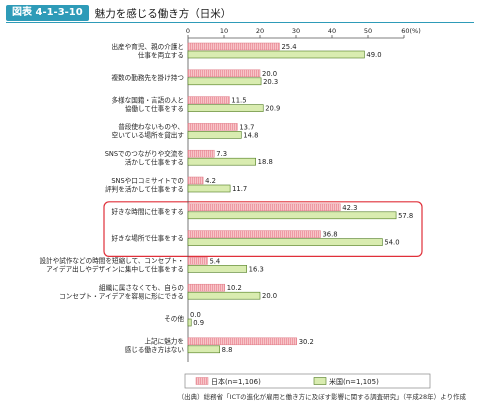  I want to click on category-label: 好きな時間に仕事をする, so click(147, 211).